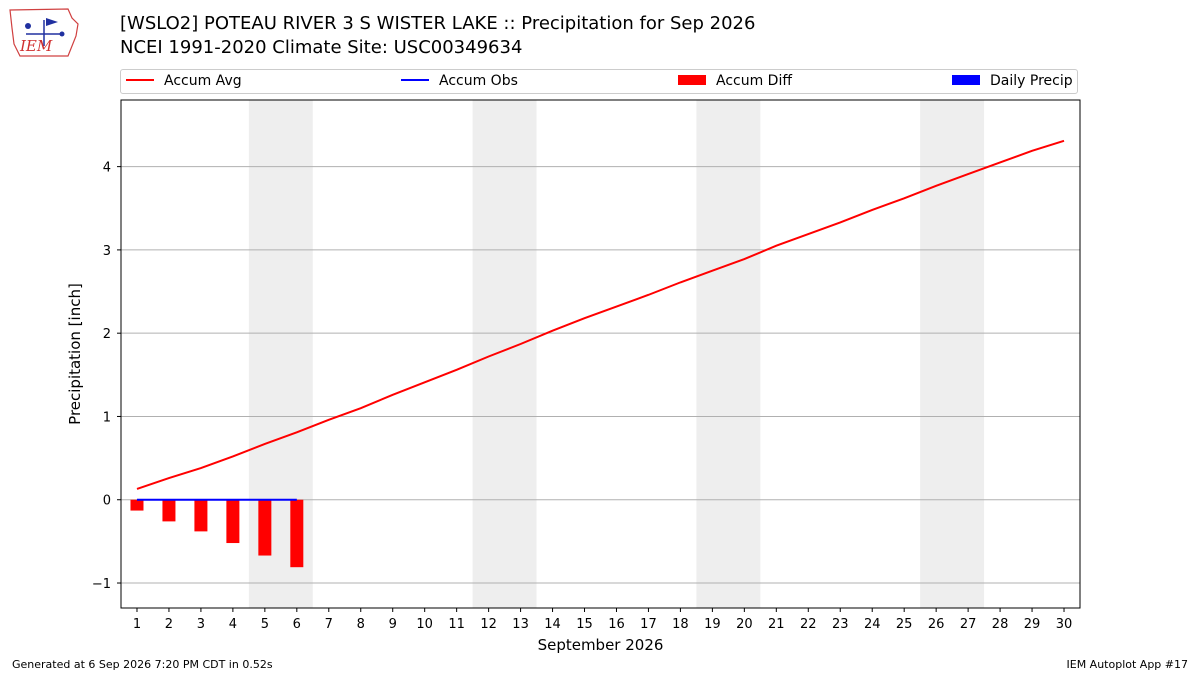 The image size is (1200, 675). Describe the element at coordinates (393, 624) in the screenshot. I see `x-tick-label-9: 9` at that location.